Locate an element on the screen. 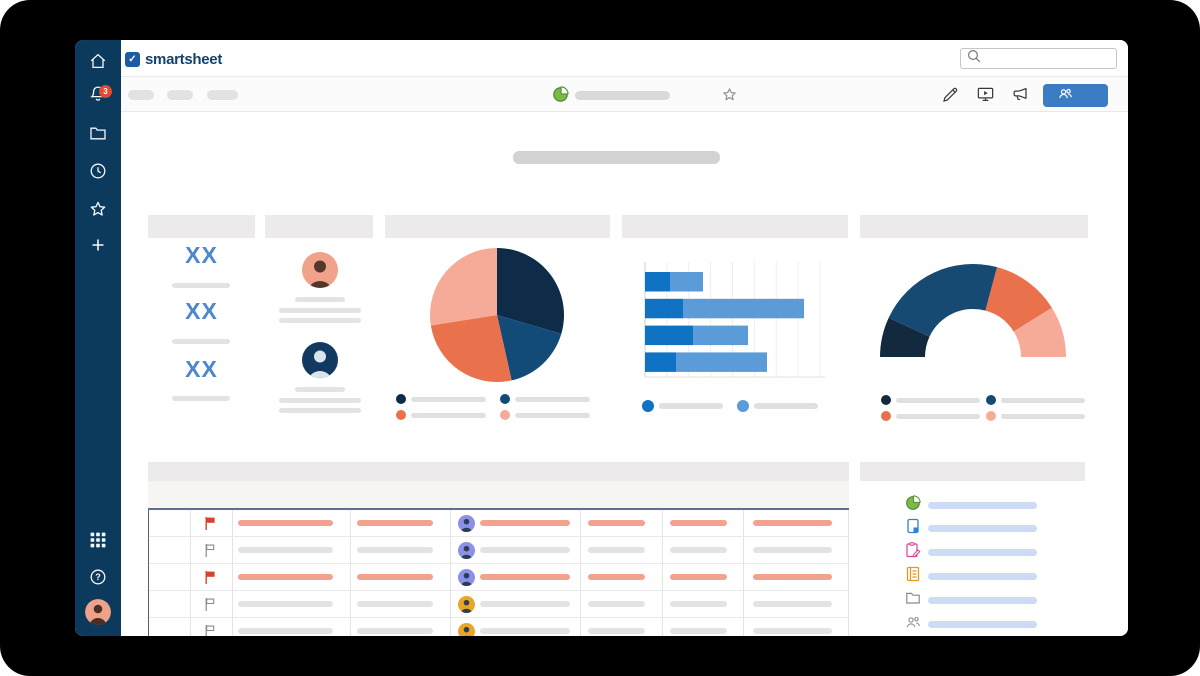 The height and width of the screenshot is (676, 1200). home-icon is located at coordinates (98, 61).